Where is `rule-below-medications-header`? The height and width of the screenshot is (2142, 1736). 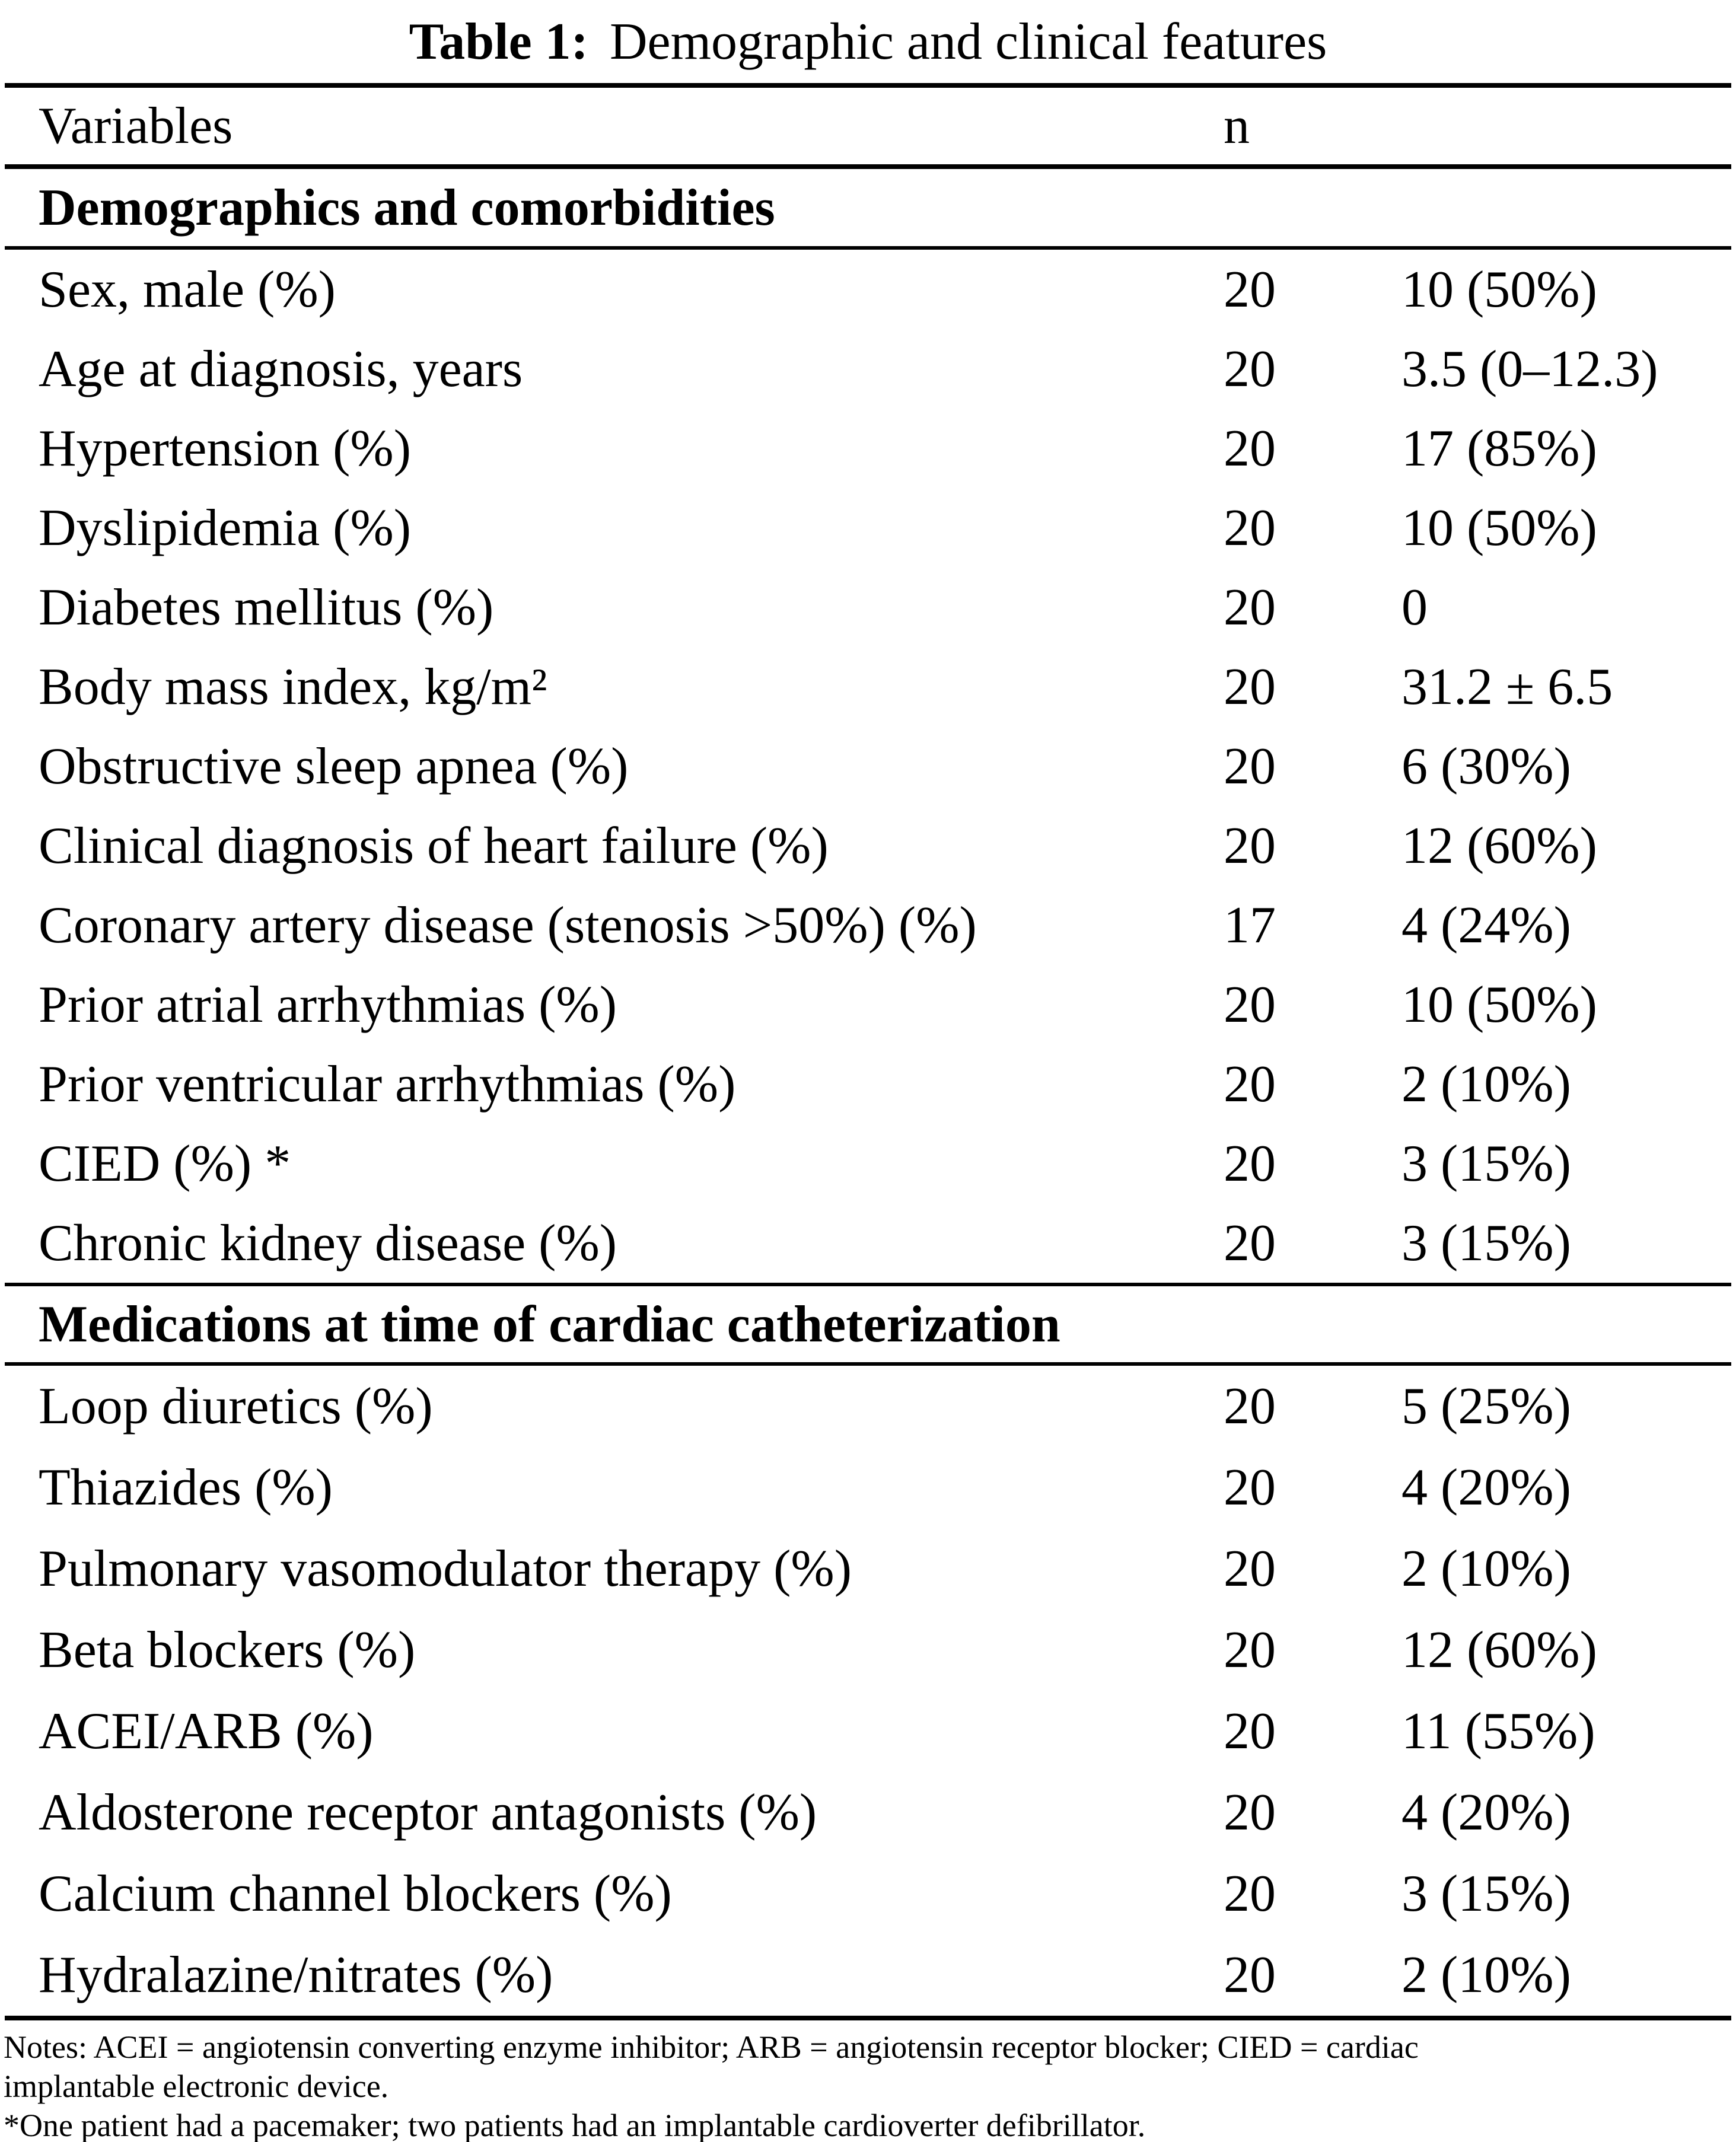 rule-below-medications-header is located at coordinates (868, 1364).